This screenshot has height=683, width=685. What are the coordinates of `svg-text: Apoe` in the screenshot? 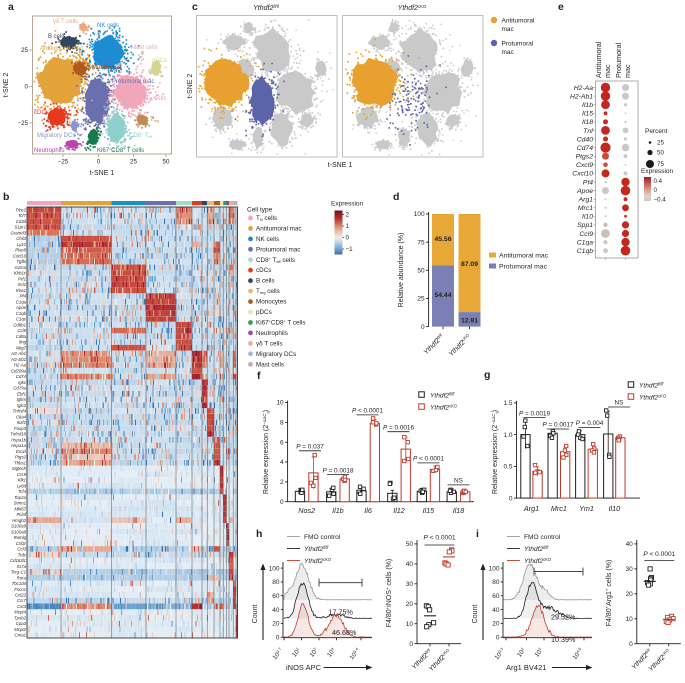 It's located at (584, 191).